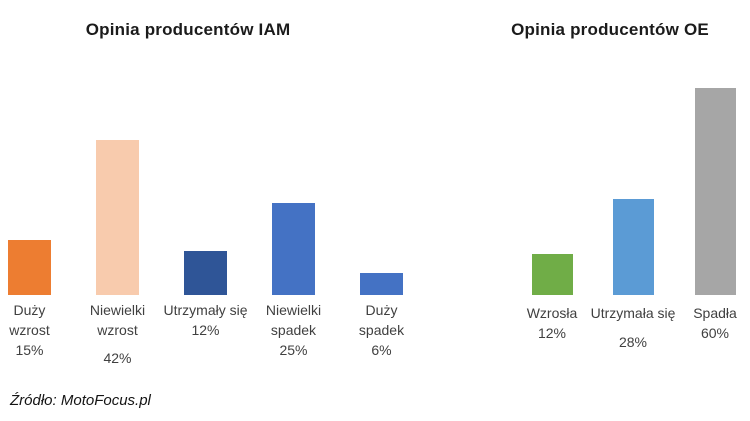 This screenshot has width=750, height=421. What do you see at coordinates (552, 313) in the screenshot?
I see `category-label-line: Wzrosła` at bounding box center [552, 313].